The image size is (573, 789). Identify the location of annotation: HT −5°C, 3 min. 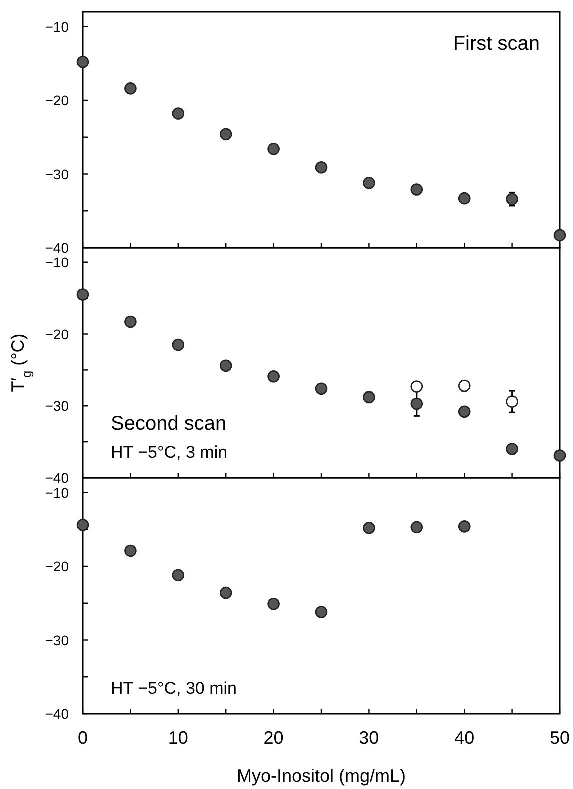
(169, 452).